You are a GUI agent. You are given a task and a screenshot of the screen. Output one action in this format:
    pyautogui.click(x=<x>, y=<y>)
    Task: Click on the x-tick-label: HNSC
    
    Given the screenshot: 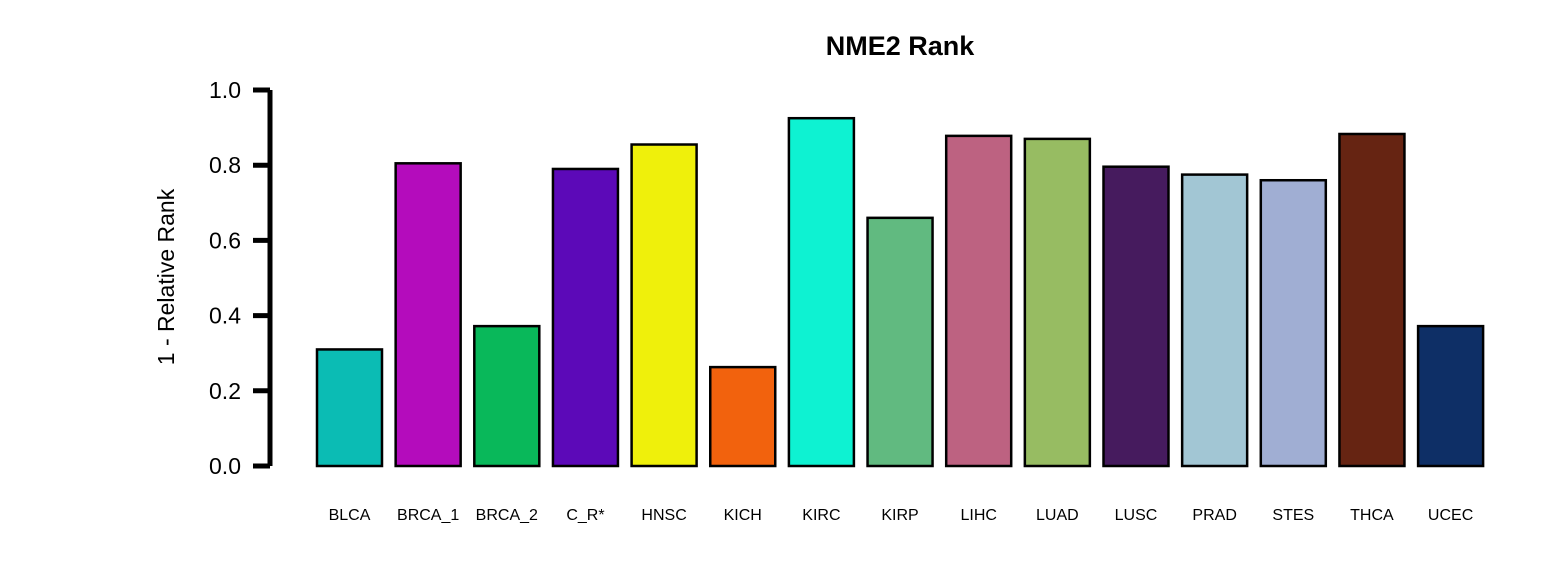 What is the action you would take?
    pyautogui.click(x=663, y=515)
    